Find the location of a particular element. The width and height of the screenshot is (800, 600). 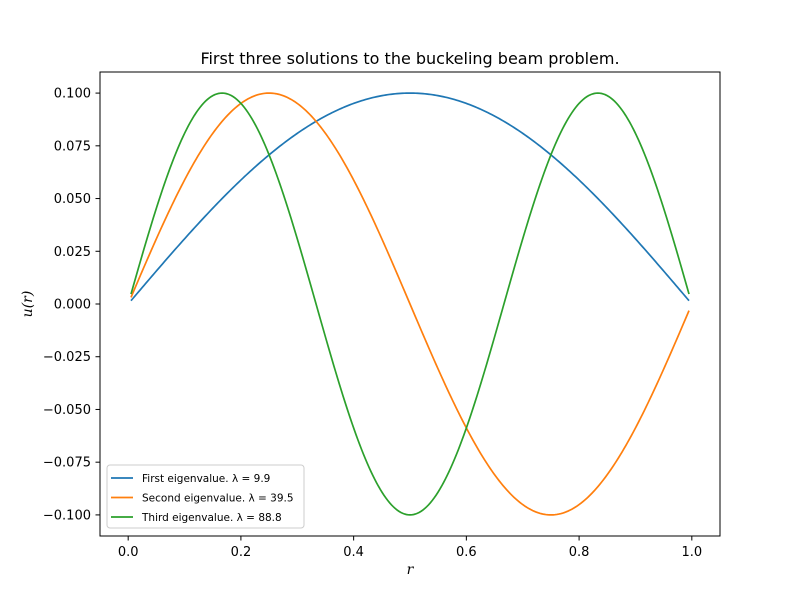

y-tick-label: 0.100 is located at coordinates (72, 94).